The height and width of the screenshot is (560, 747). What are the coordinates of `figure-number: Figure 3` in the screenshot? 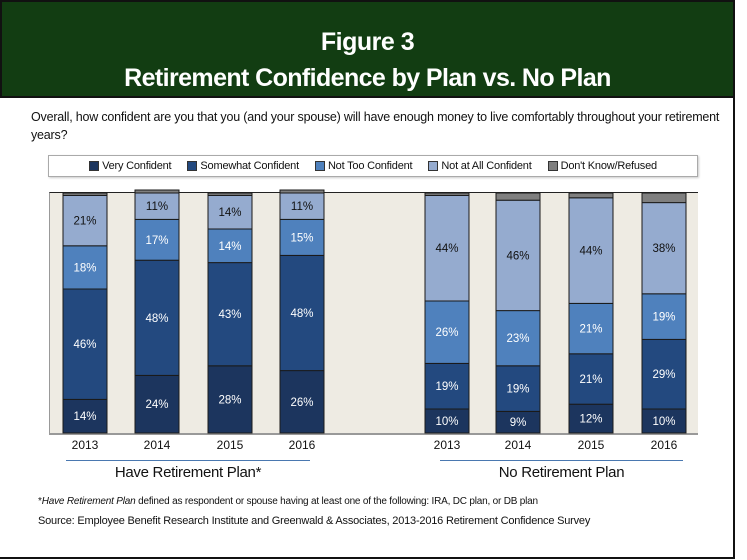 It's located at (367, 42).